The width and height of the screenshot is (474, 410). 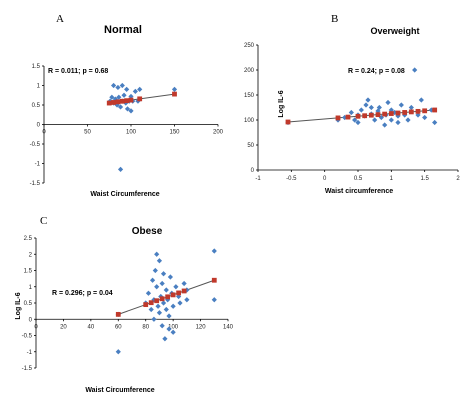 I want to click on panel-b-x-tick-label: -1, so click(x=258, y=179).